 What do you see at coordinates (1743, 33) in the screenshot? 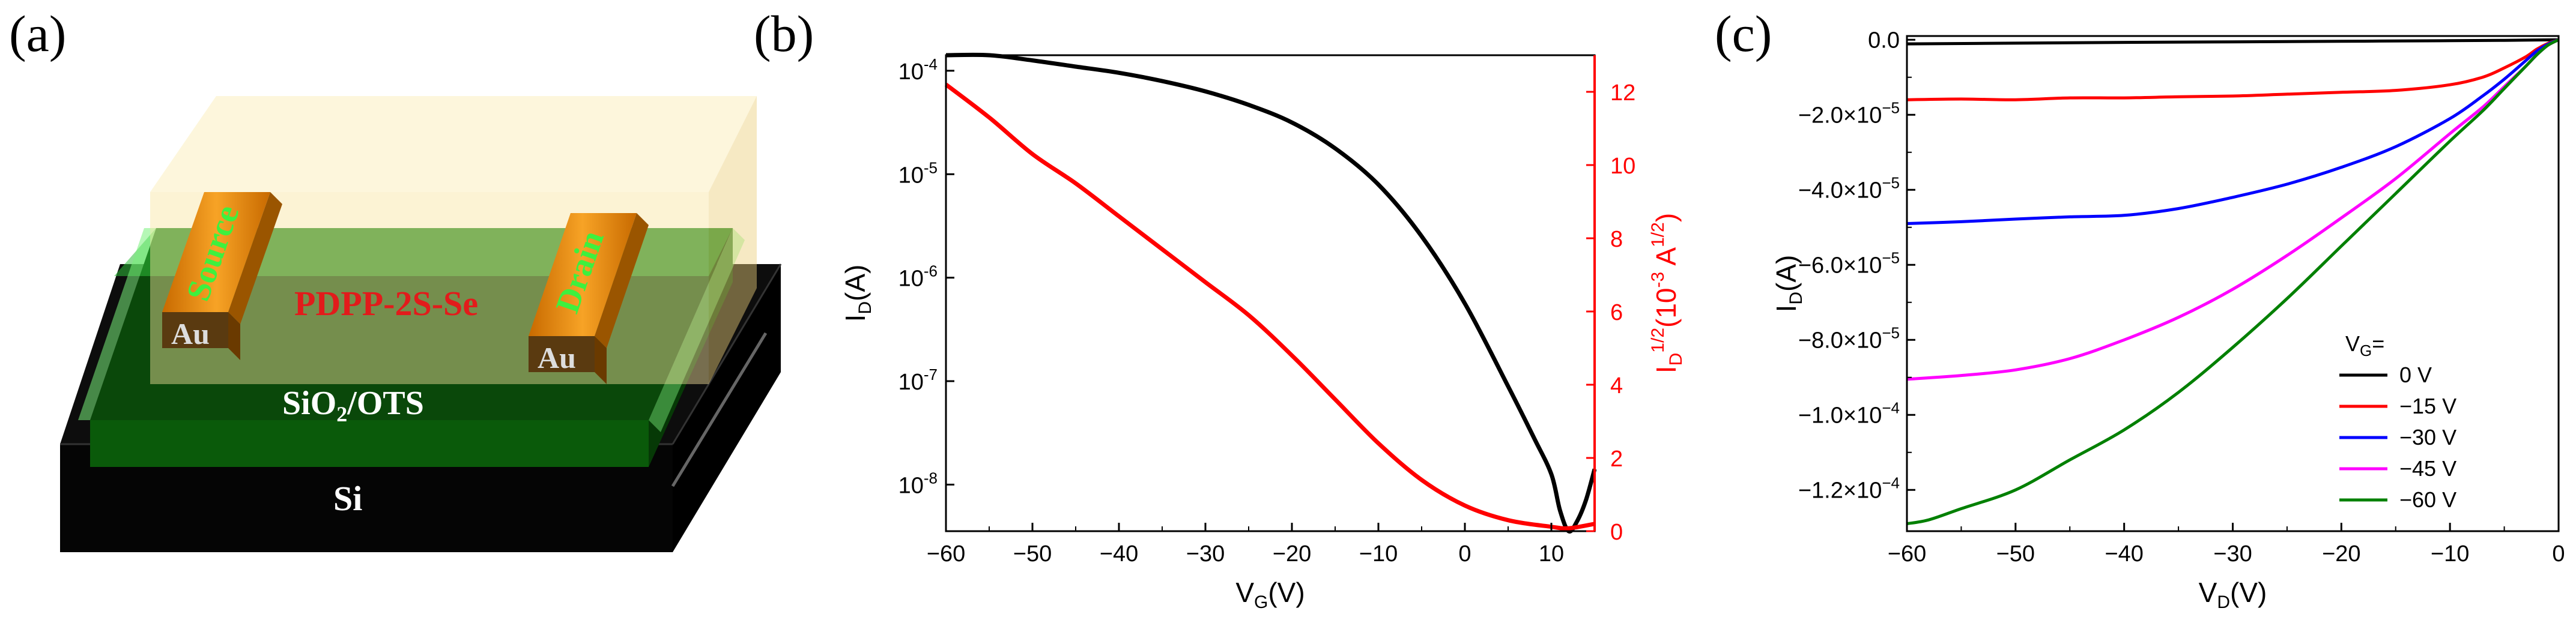
I see `panel-label-c: (c)` at bounding box center [1743, 33].